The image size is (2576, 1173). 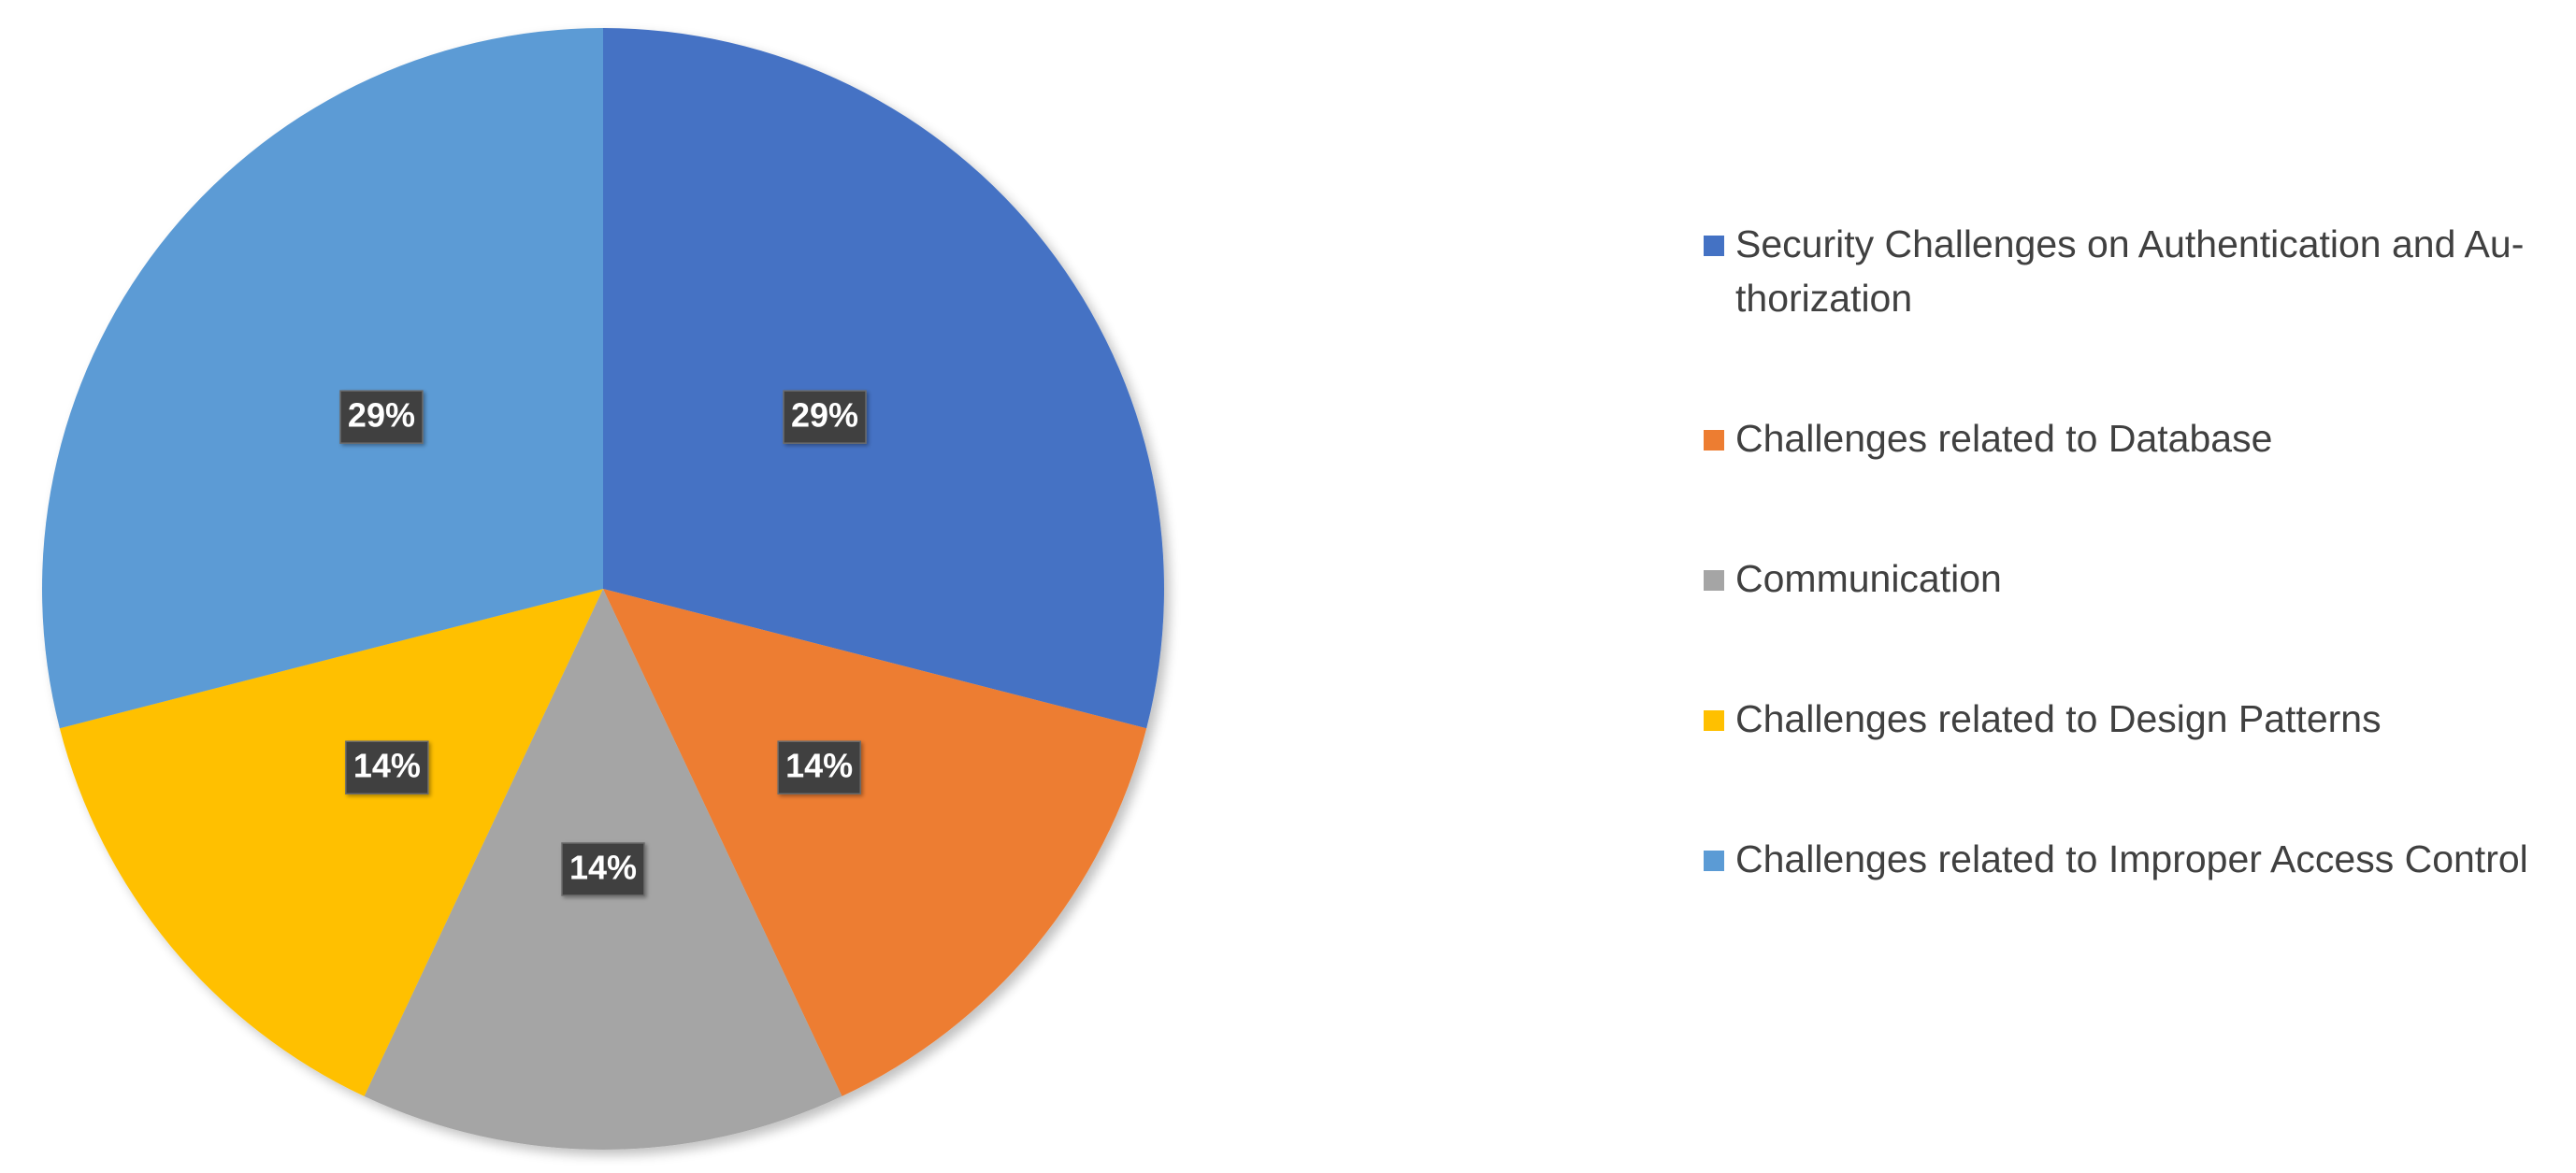 What do you see at coordinates (1869, 578) in the screenshot?
I see `legend-label: Communication` at bounding box center [1869, 578].